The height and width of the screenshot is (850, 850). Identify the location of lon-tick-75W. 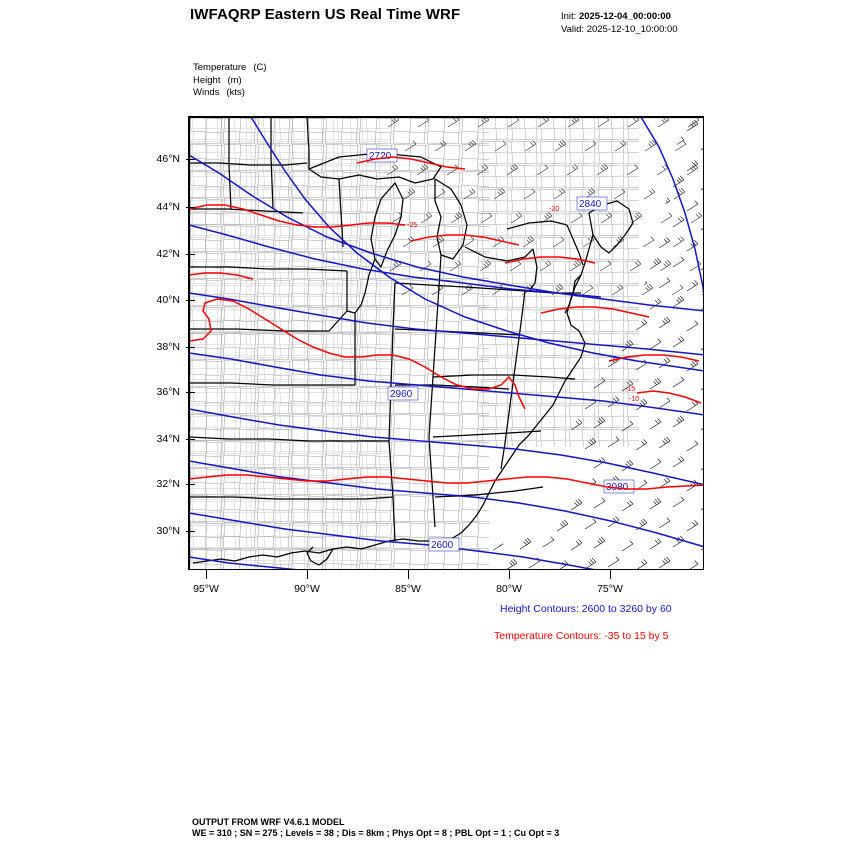
(610, 574).